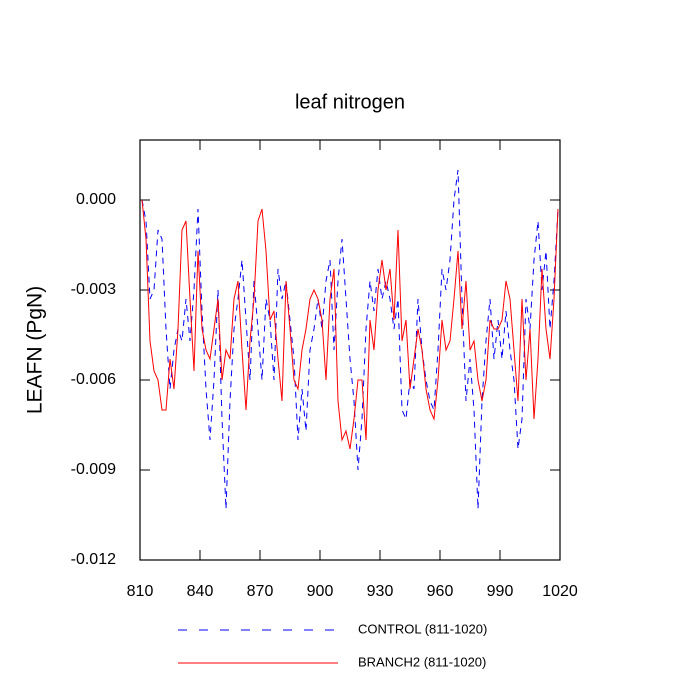 This screenshot has height=700, width=700. Describe the element at coordinates (422, 661) in the screenshot. I see `legend-label: BRANCH2 (811-1020)` at that location.